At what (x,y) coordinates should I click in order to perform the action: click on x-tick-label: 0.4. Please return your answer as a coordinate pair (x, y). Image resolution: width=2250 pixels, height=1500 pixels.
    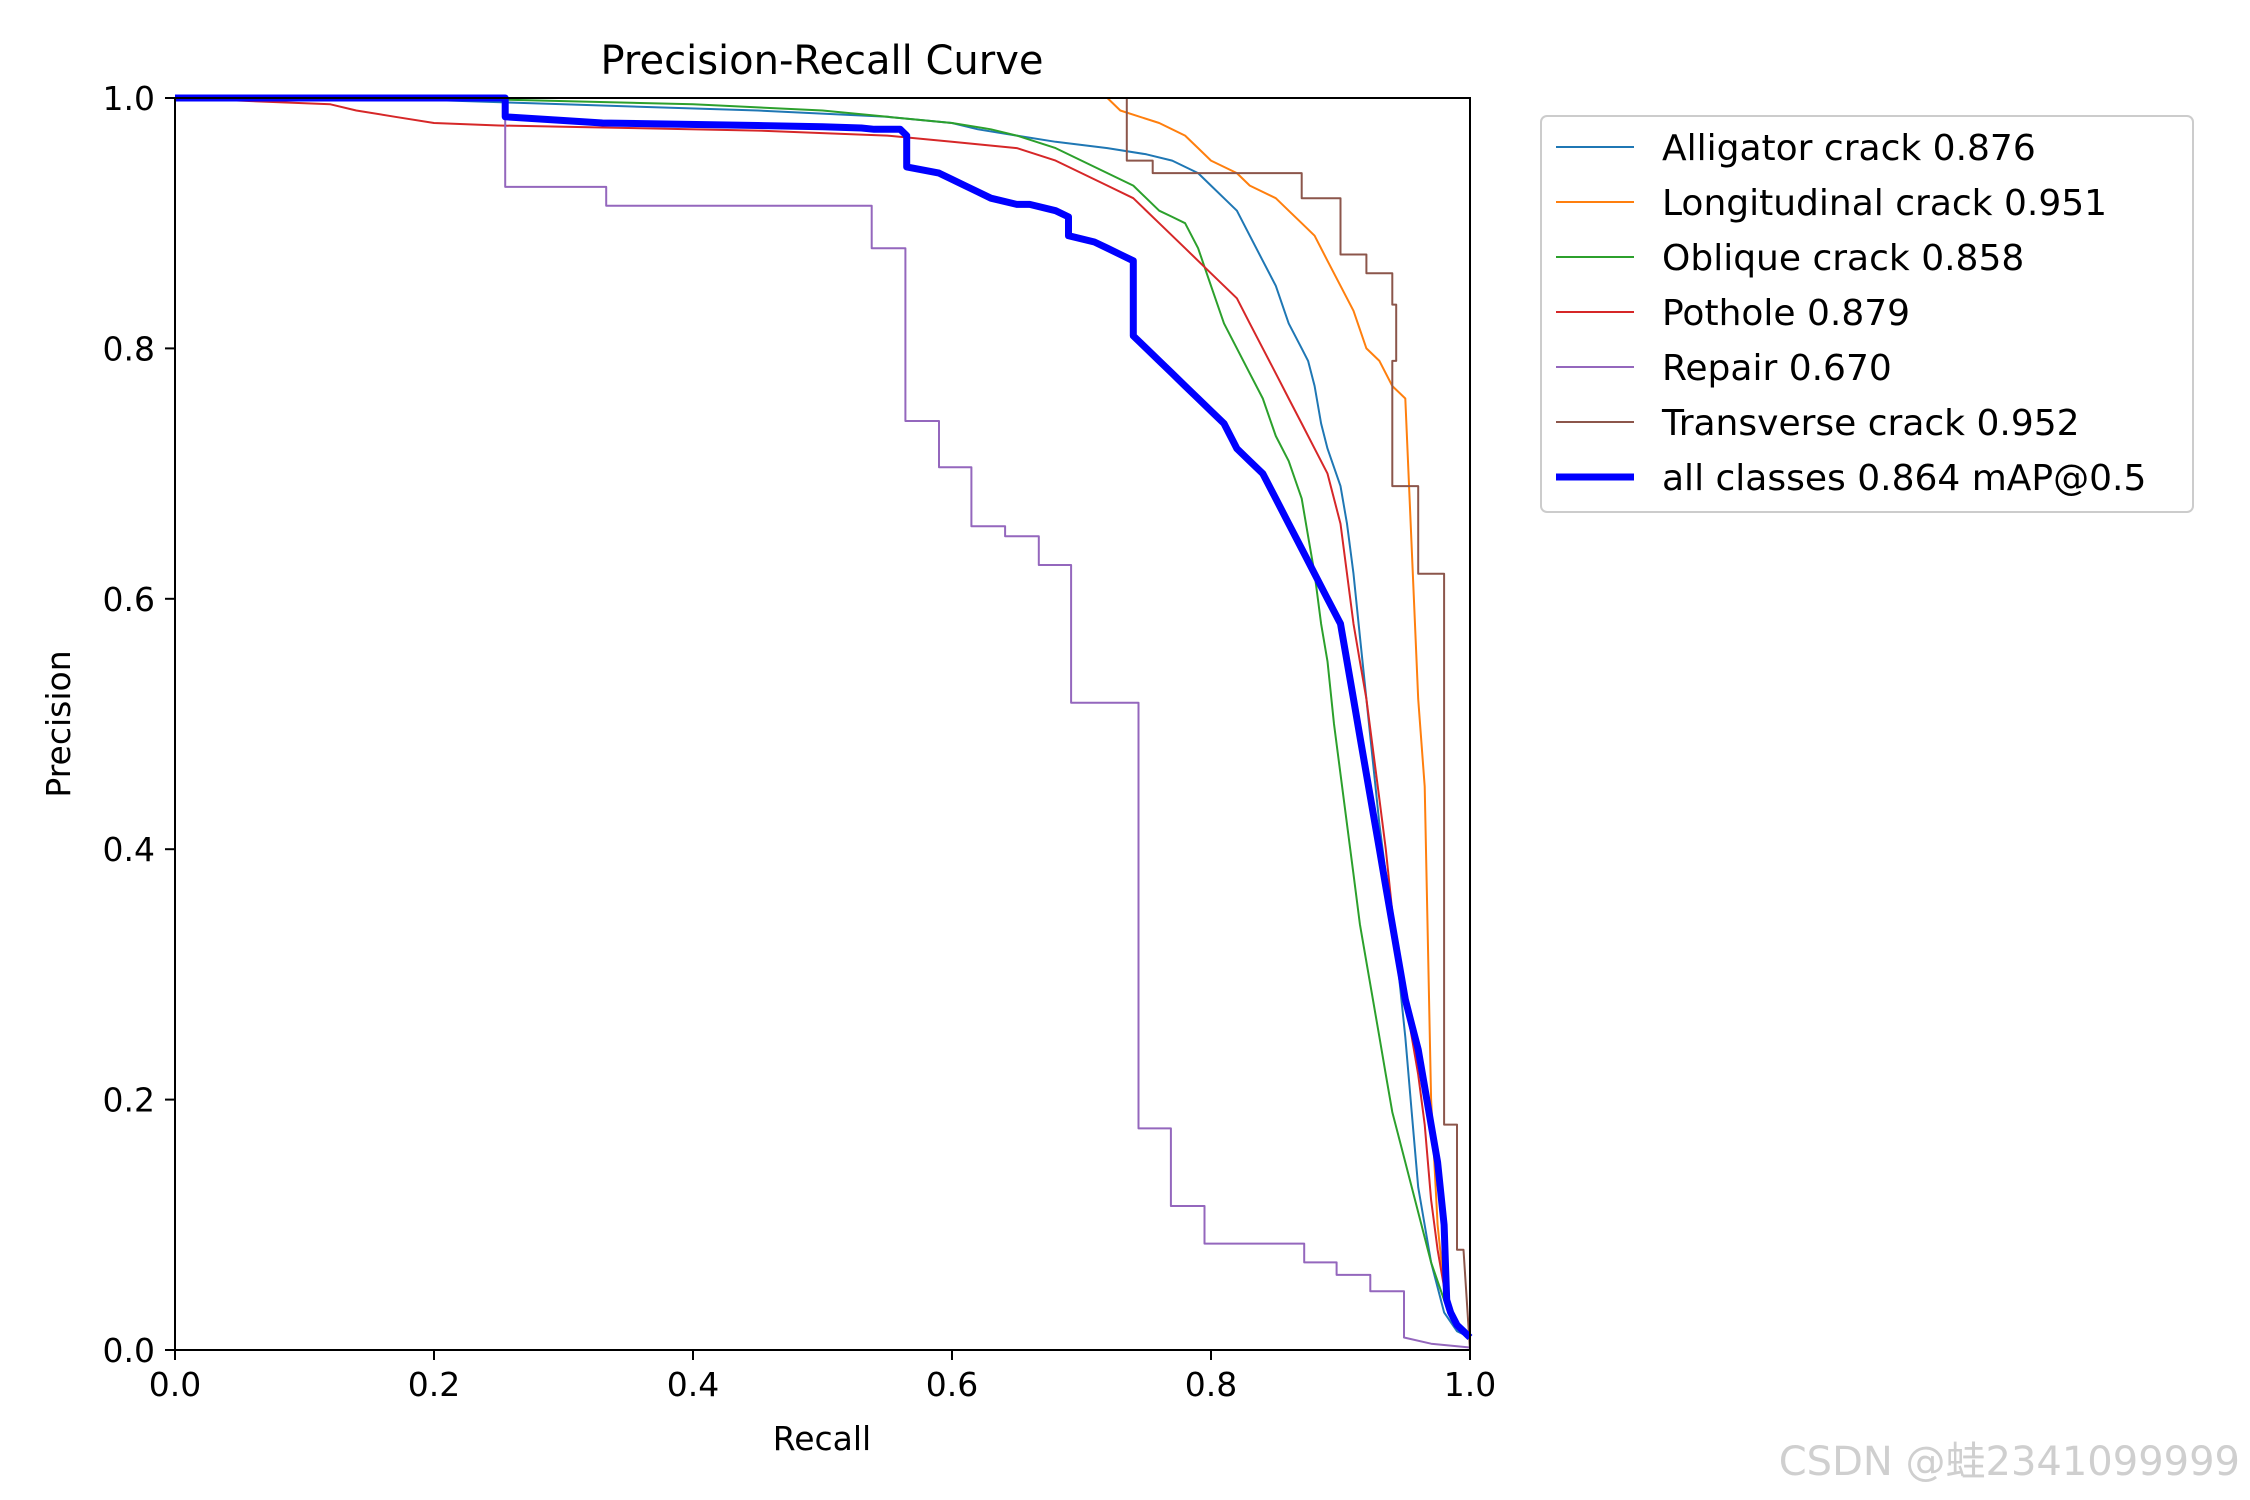
    Looking at the image, I should click on (693, 1384).